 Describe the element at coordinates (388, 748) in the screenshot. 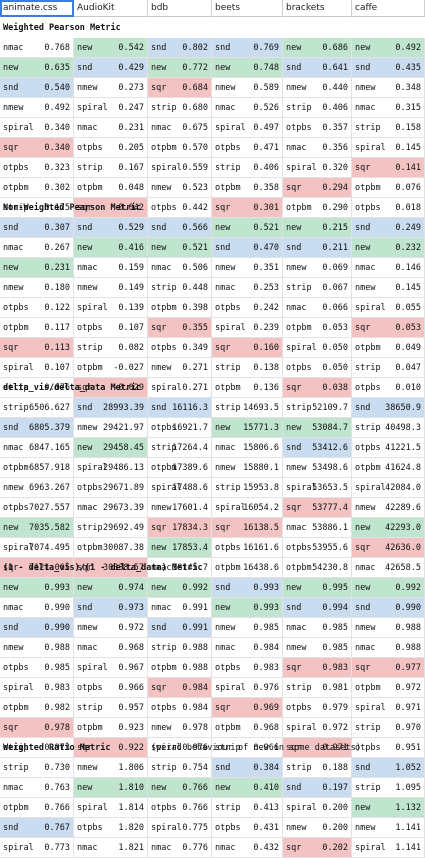

I see `table-cell: otpbs 0.951` at that location.